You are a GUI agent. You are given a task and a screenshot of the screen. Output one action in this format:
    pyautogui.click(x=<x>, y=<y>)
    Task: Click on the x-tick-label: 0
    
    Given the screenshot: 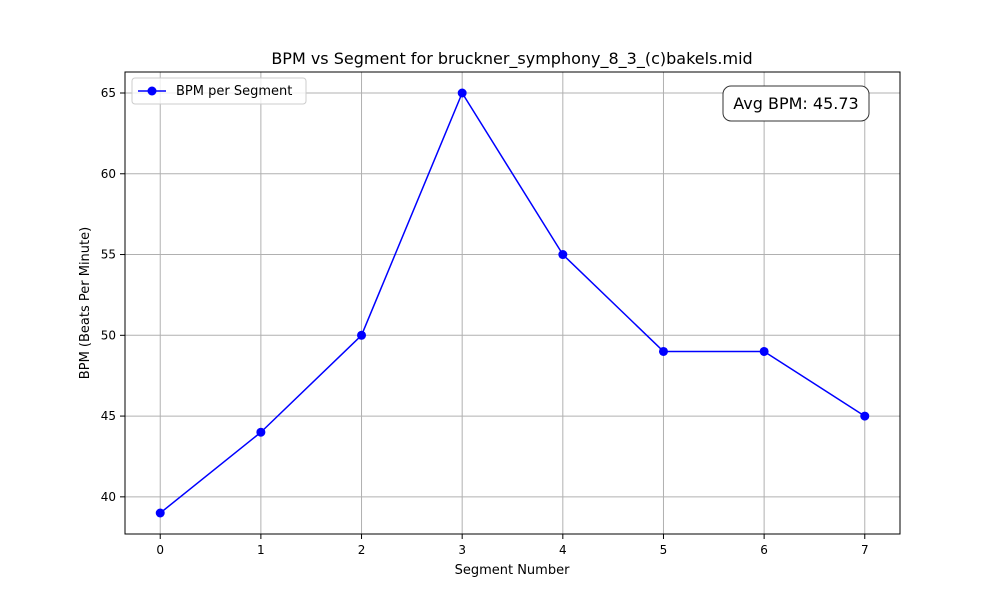 What is the action you would take?
    pyautogui.click(x=160, y=550)
    